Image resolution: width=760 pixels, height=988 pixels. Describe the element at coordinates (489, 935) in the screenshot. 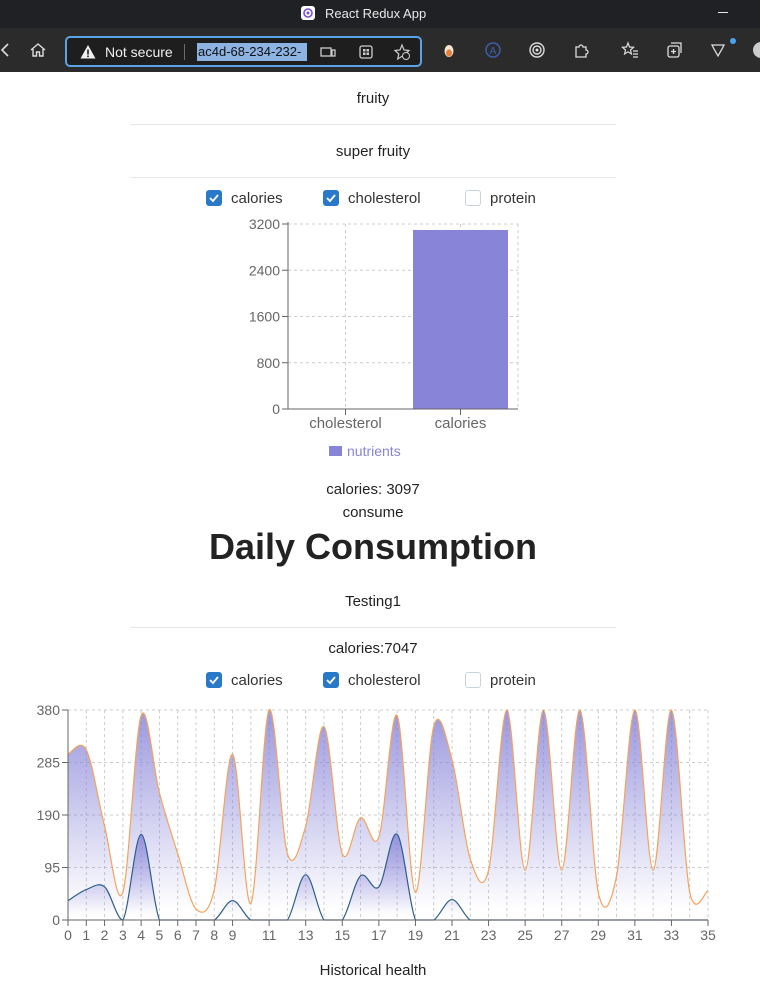

I see `x-tick-label: 23` at that location.